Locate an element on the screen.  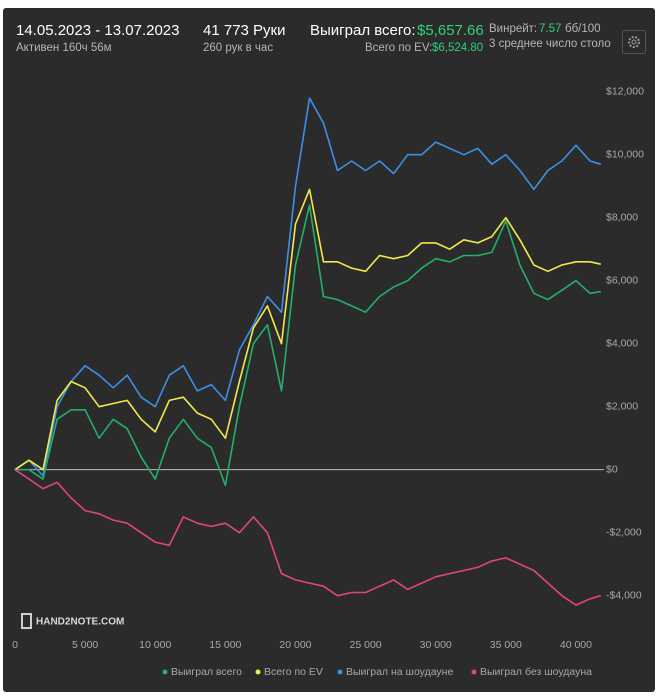
y-tick-label: -$2,000 is located at coordinates (624, 532).